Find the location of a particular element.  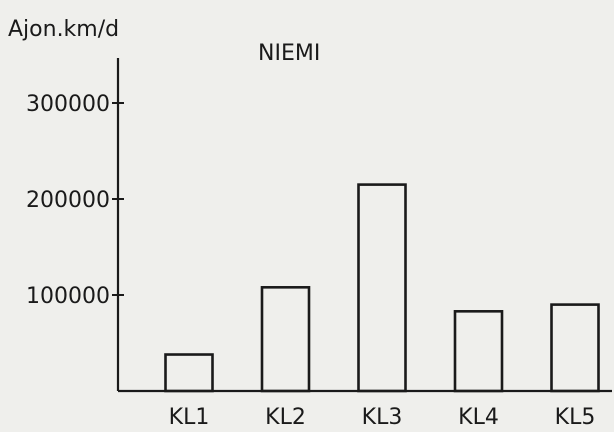

y-tick-label: 300000 is located at coordinates (68, 104).